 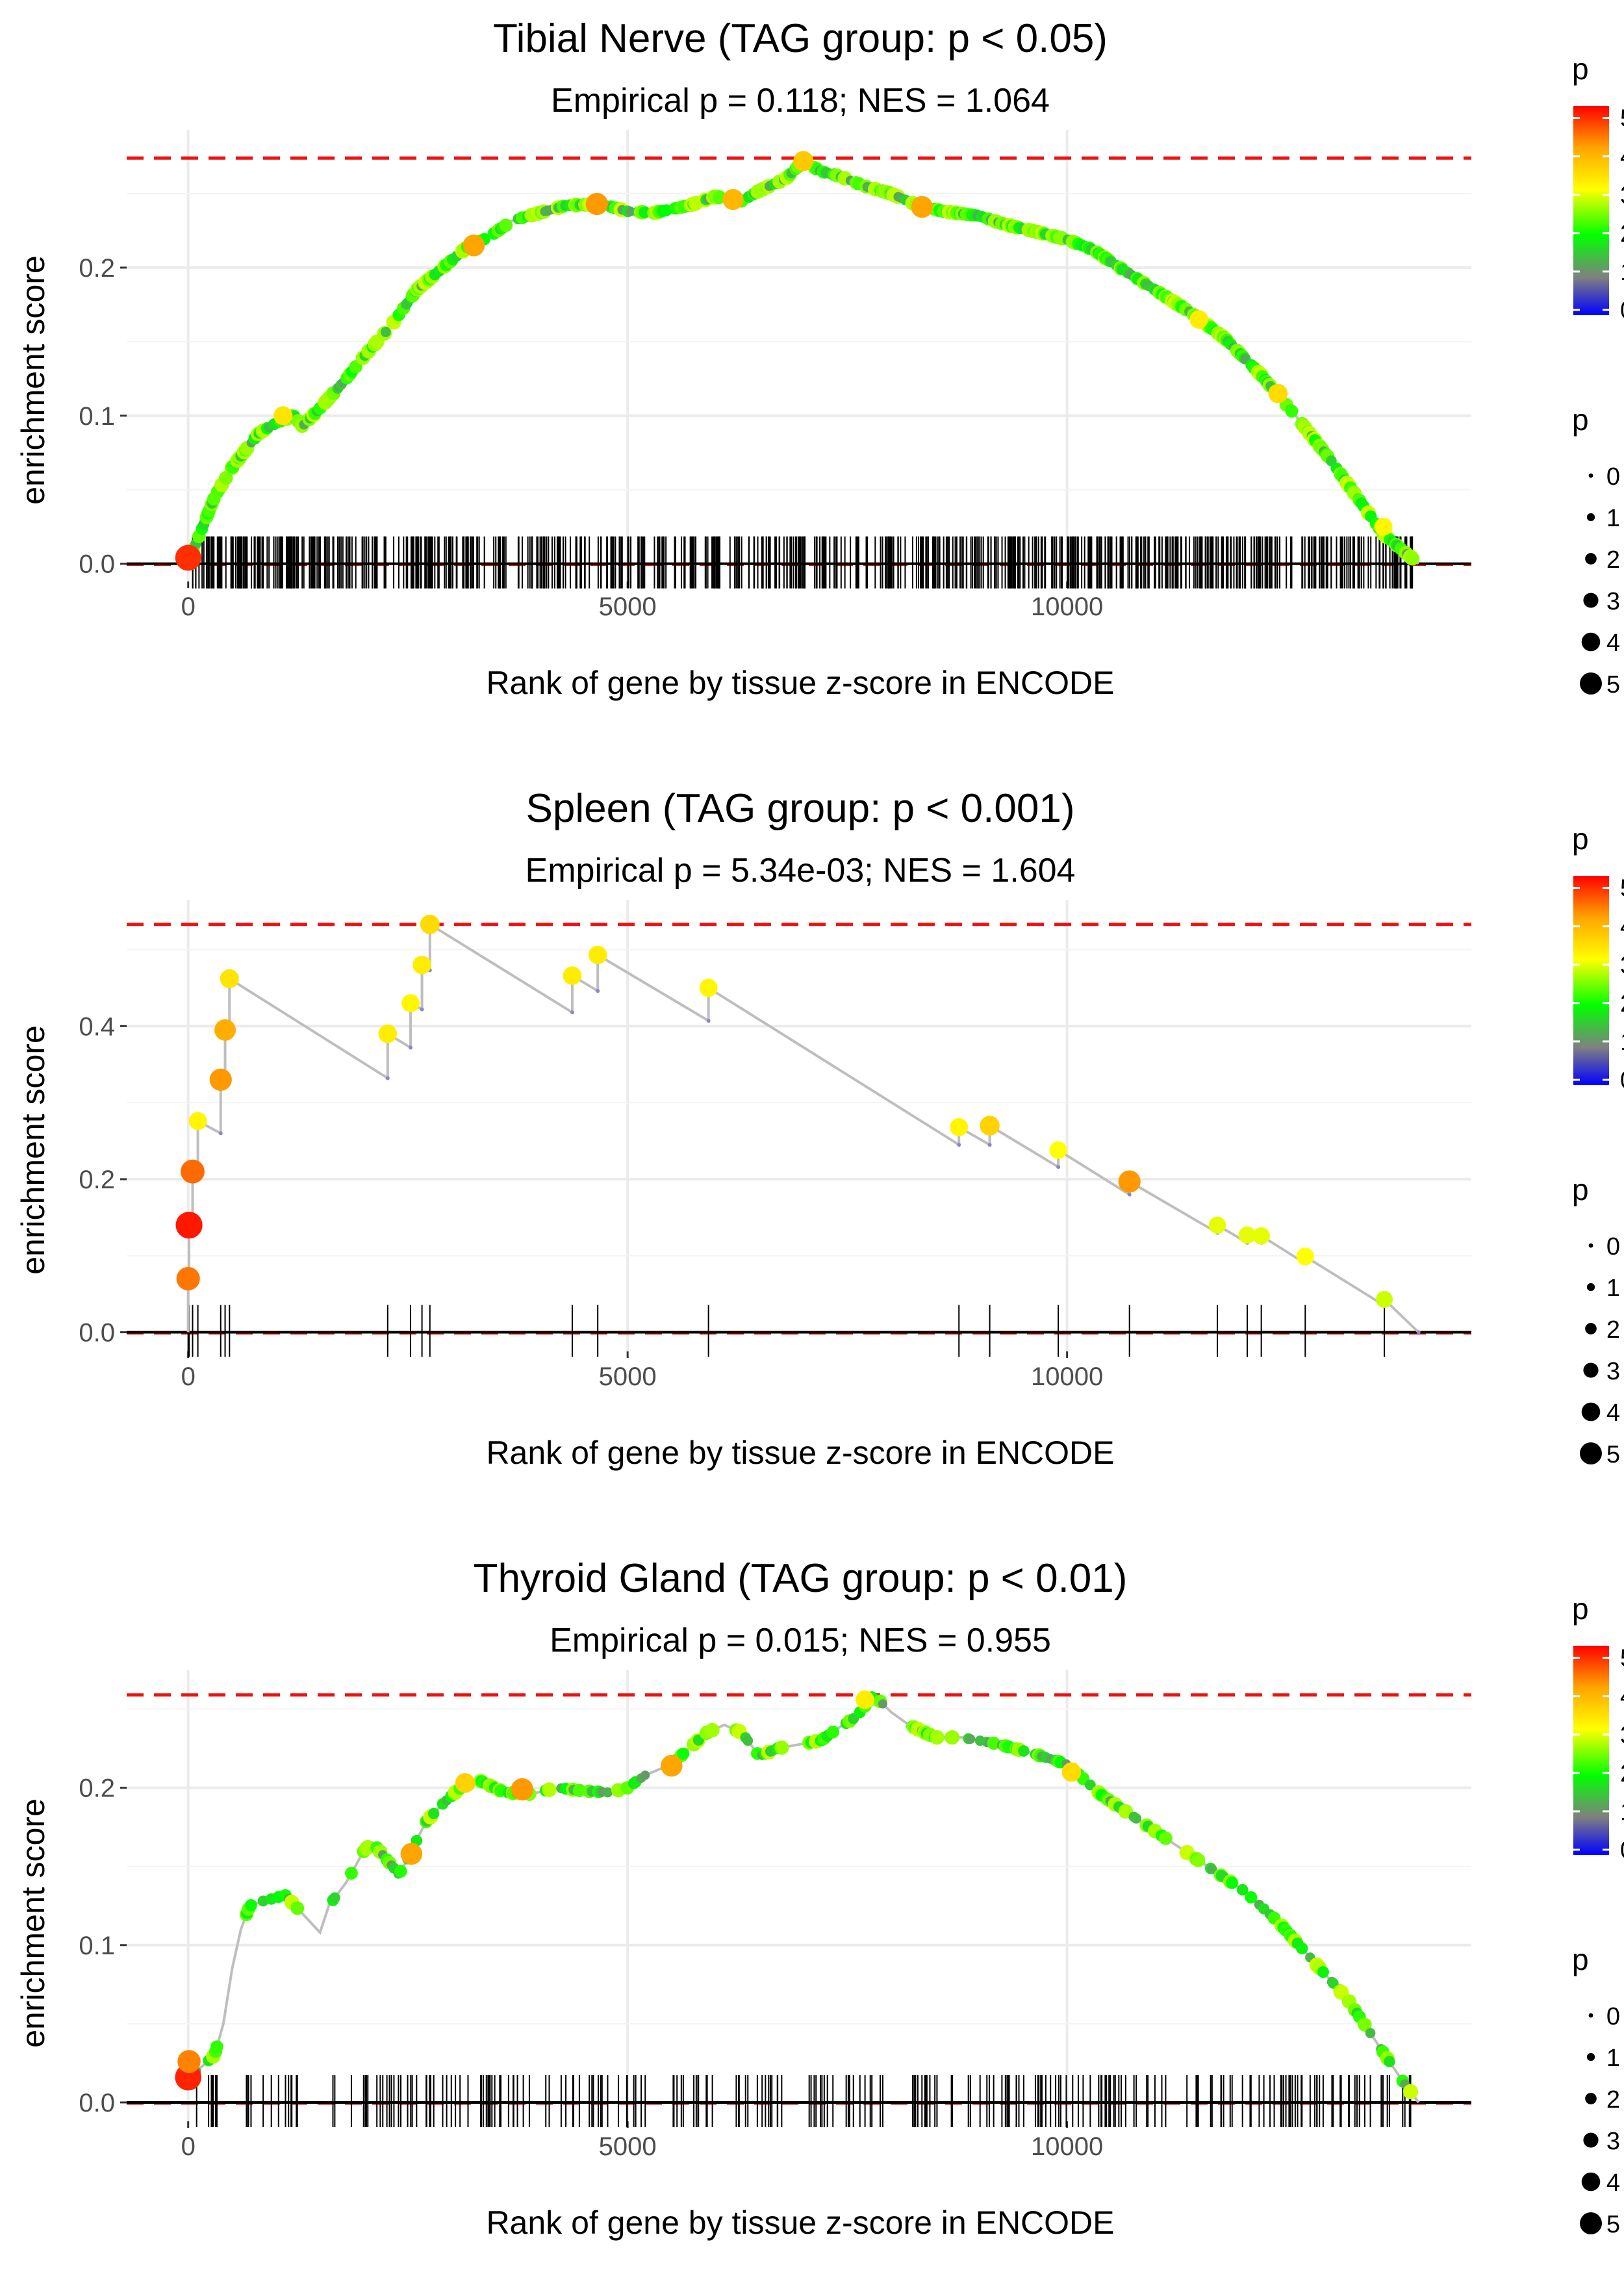 I want to click on y-tick-label: 0.1, so click(x=97, y=416).